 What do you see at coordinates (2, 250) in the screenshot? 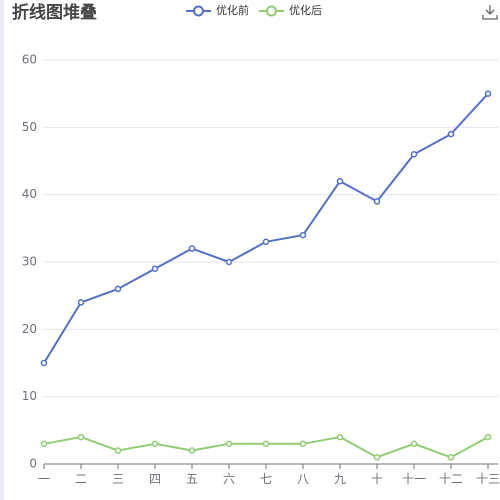
I see `left-edge-strip` at bounding box center [2, 250].